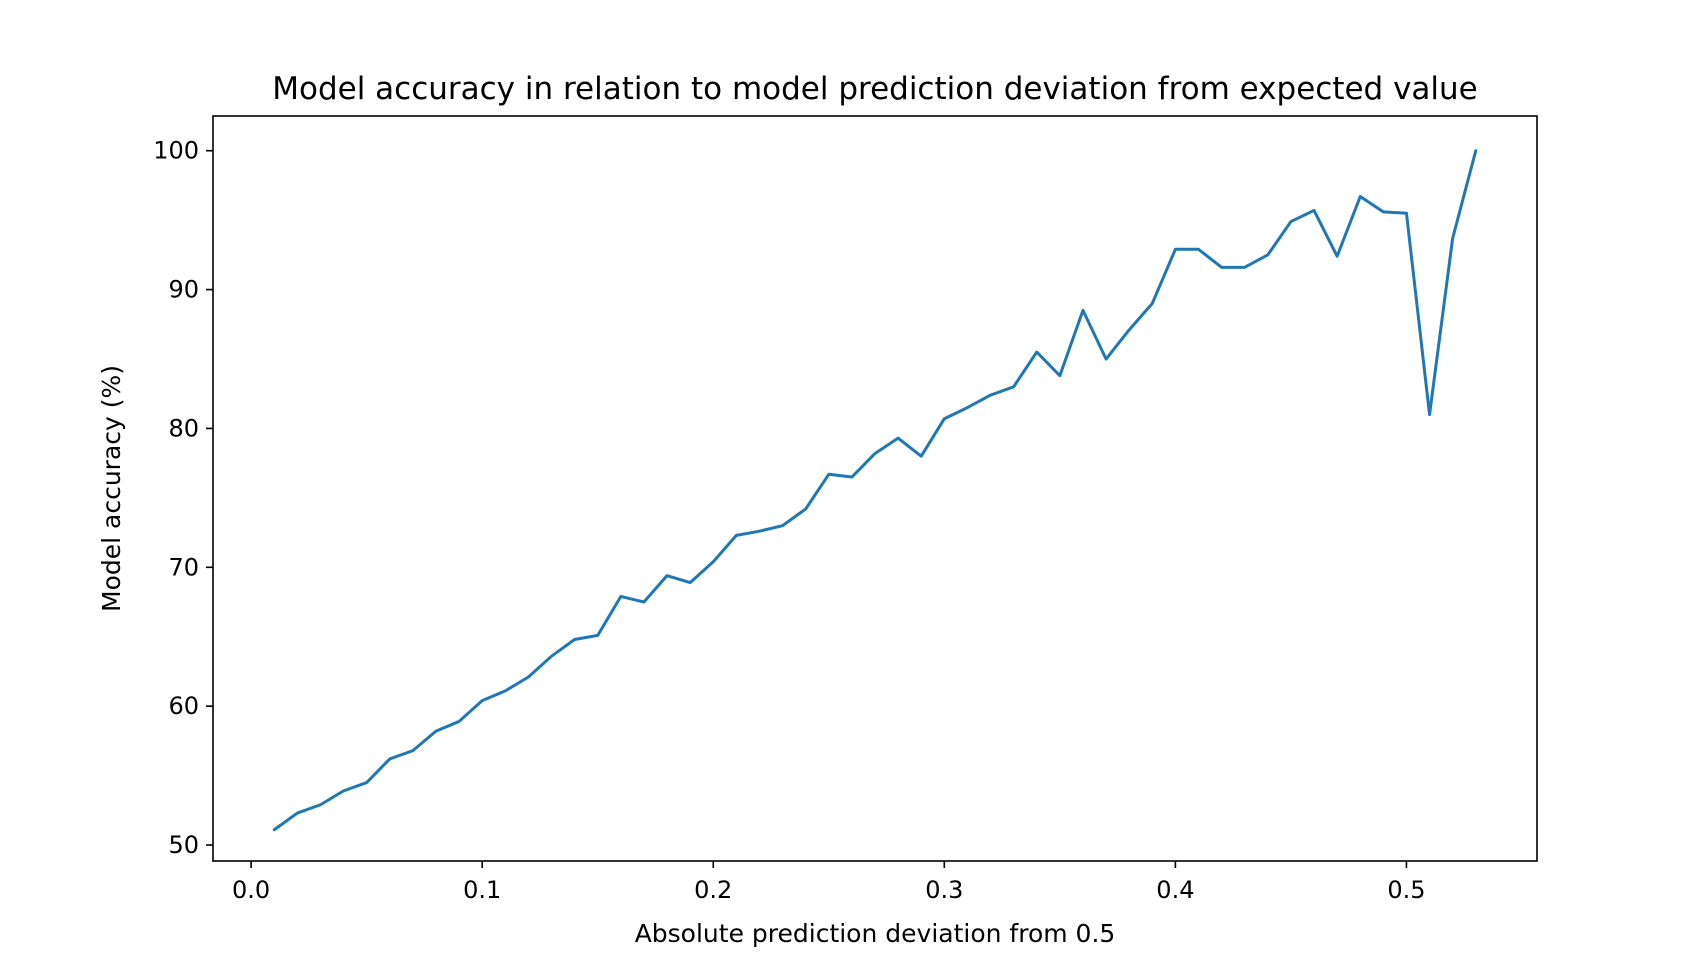 This screenshot has width=1692, height=960. Describe the element at coordinates (183, 290) in the screenshot. I see `y-tick-label: 90` at that location.